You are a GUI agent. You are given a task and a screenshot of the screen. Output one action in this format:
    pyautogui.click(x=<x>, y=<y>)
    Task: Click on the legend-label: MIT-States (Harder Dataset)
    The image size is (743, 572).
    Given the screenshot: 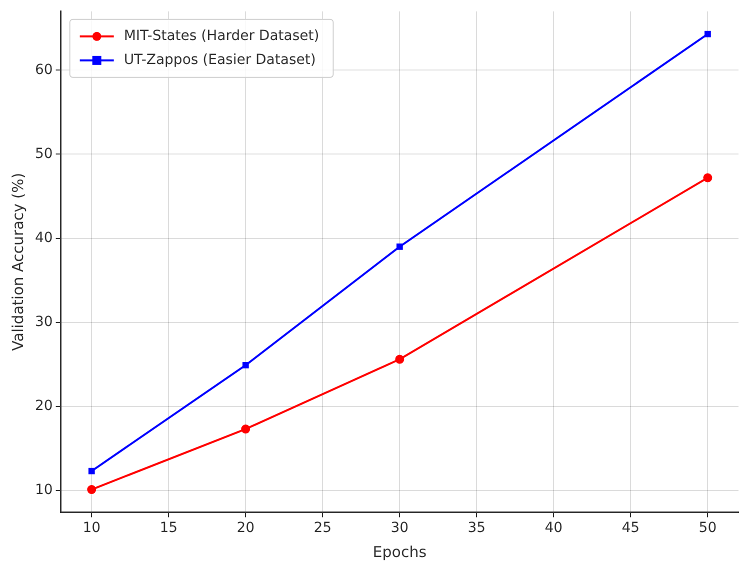 What is the action you would take?
    pyautogui.click(x=222, y=36)
    